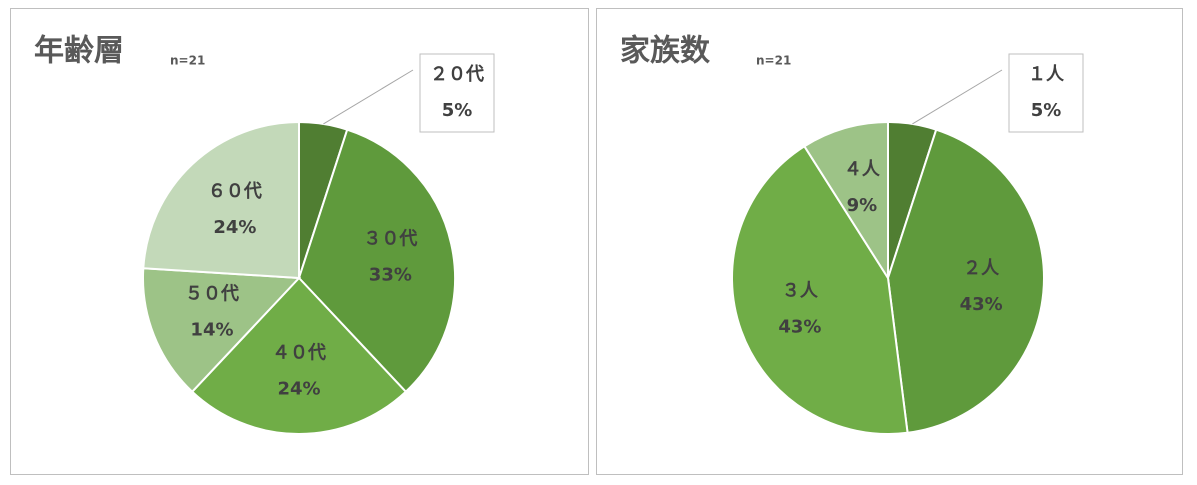 This screenshot has width=1197, height=485. I want to click on chart-title: 年齢層, so click(79, 51).